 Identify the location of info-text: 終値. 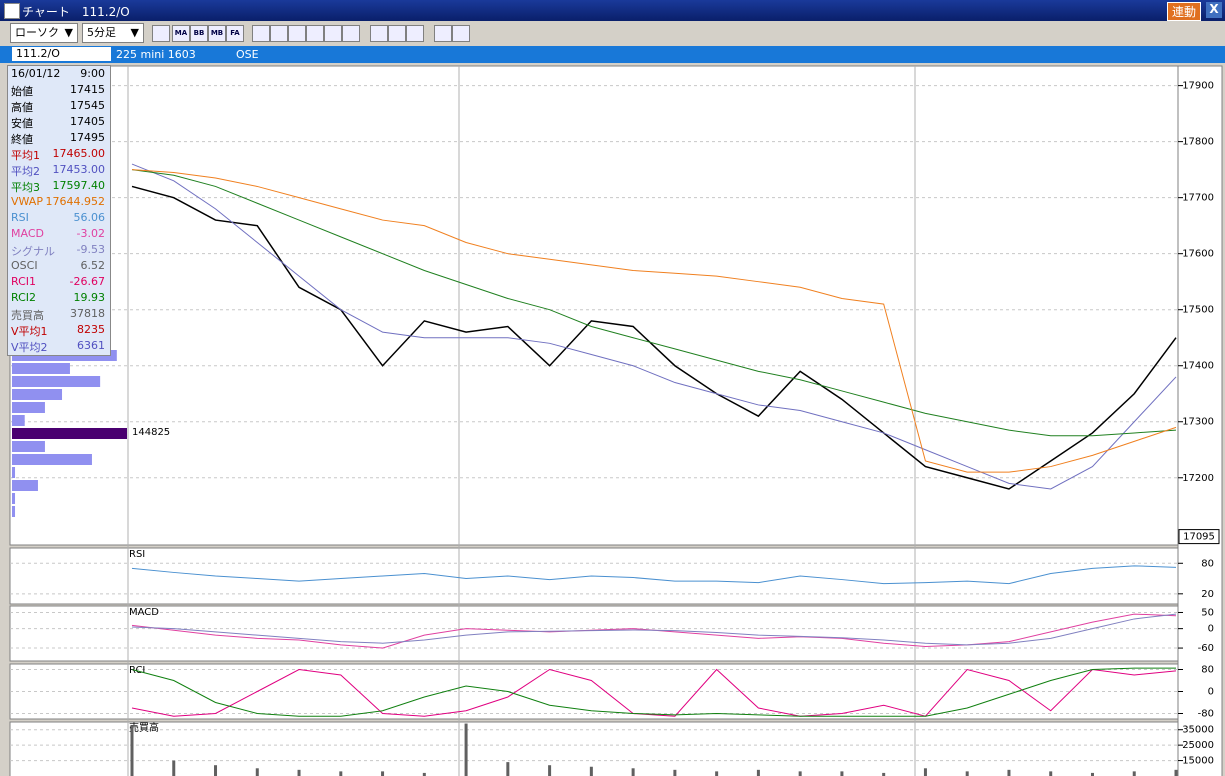
(22, 139).